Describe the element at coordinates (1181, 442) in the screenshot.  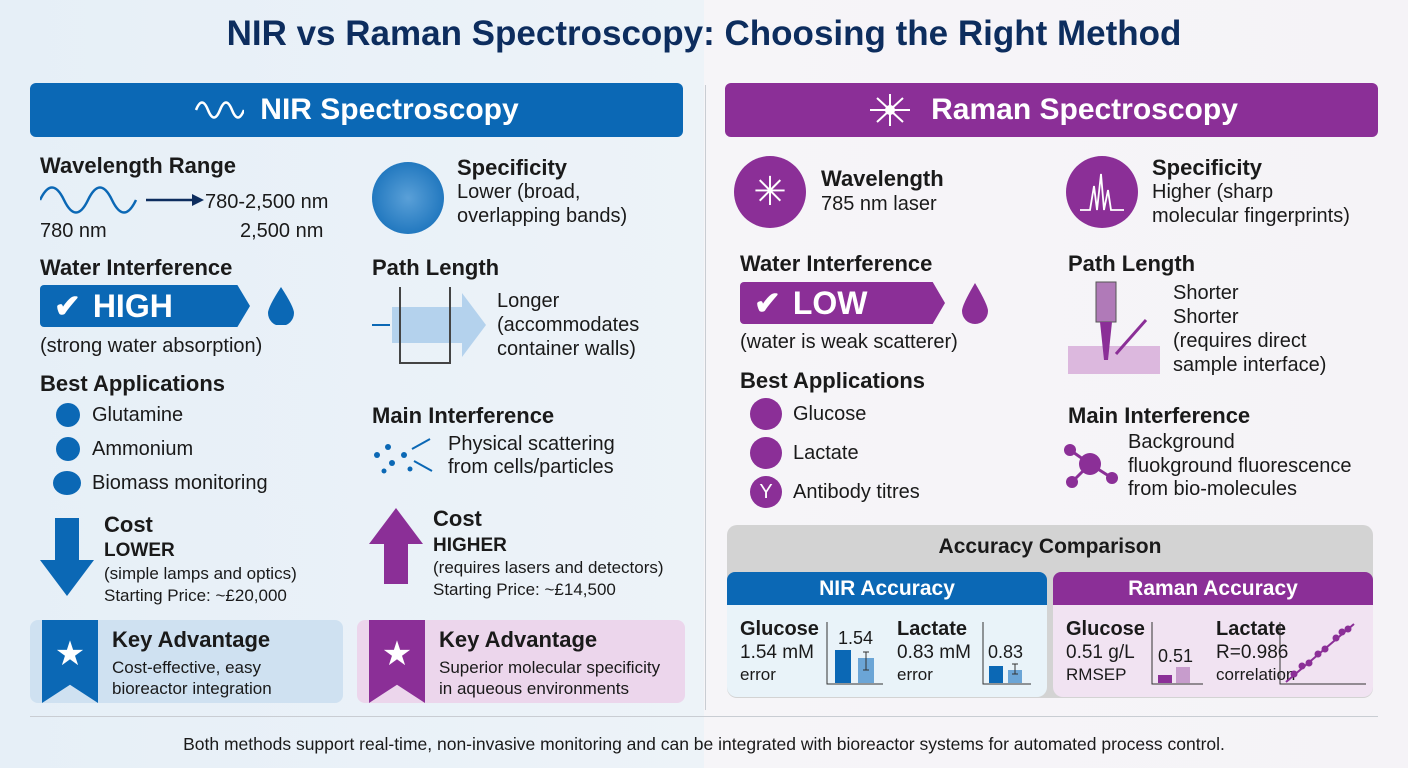
I see `raman-interference-line1: Background` at that location.